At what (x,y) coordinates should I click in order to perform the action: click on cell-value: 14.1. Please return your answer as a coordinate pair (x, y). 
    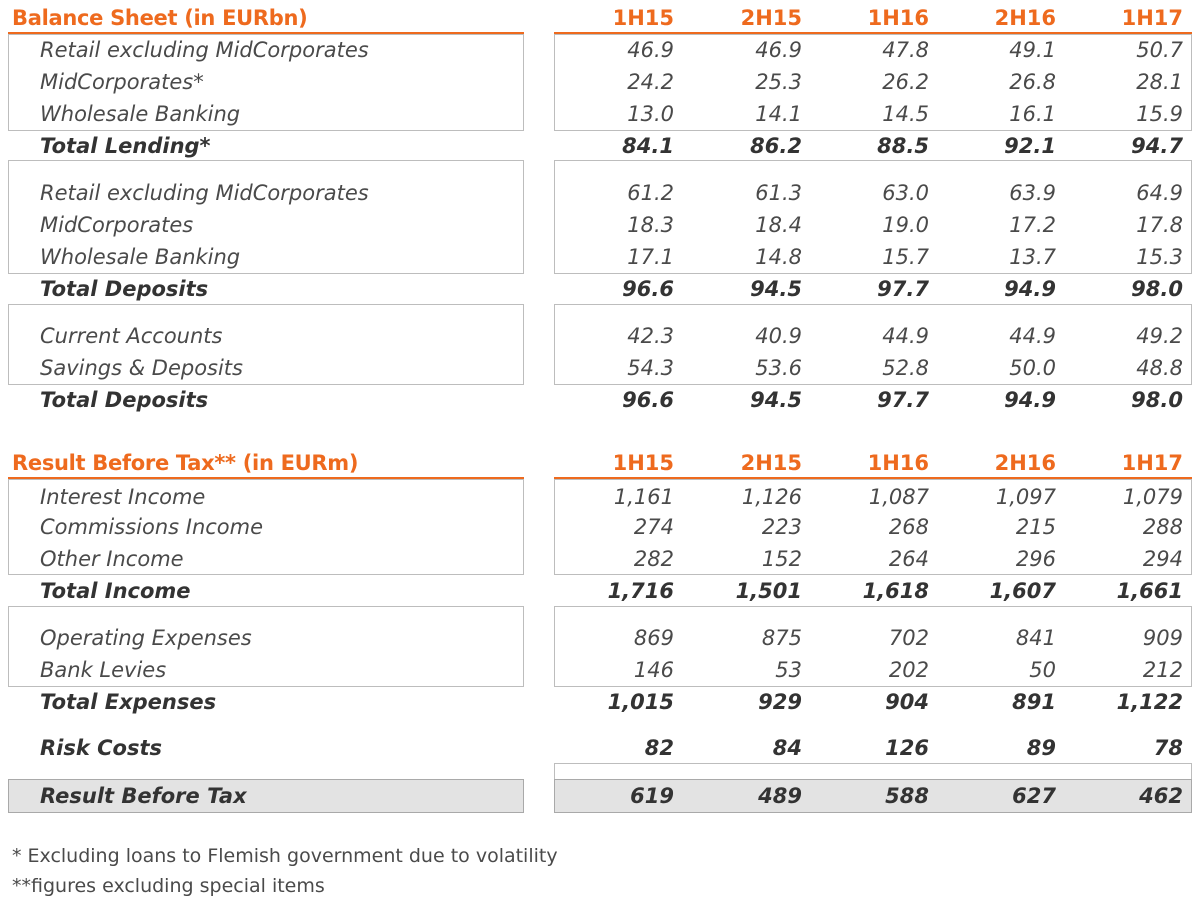
    Looking at the image, I should click on (778, 114).